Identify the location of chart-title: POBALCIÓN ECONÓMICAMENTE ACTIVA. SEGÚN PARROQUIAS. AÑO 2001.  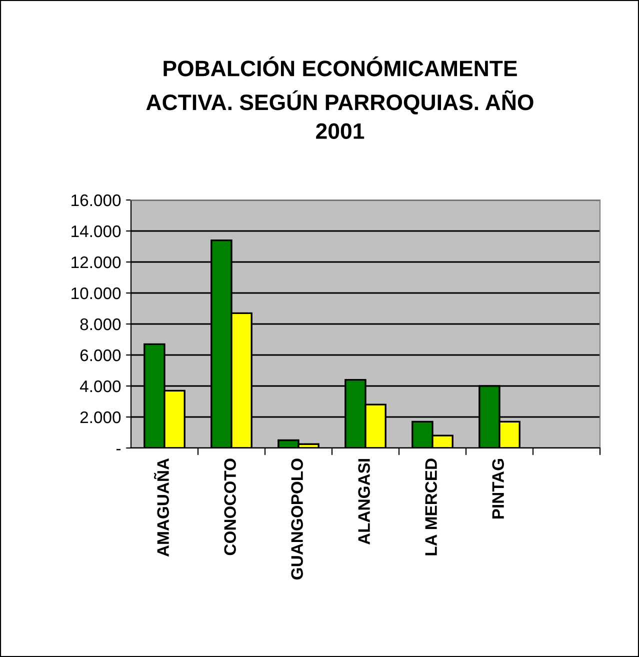
(340, 98).